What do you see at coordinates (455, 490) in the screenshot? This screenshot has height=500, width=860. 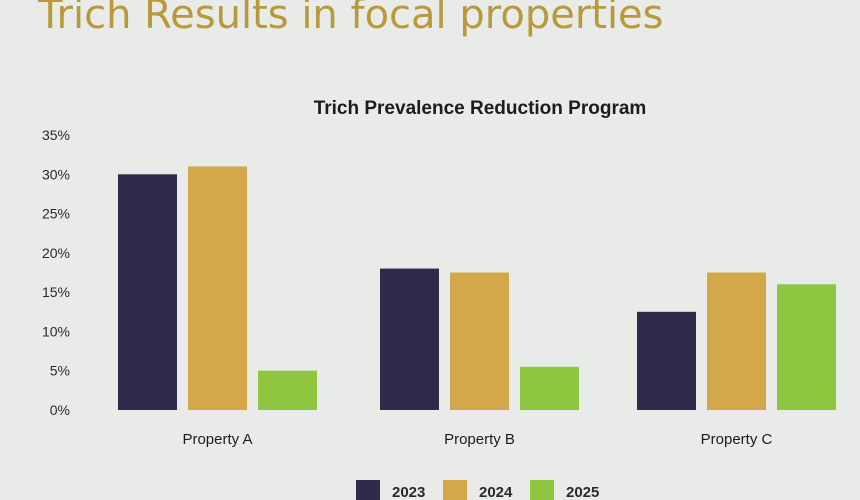 I see `legend-swatch-2024` at bounding box center [455, 490].